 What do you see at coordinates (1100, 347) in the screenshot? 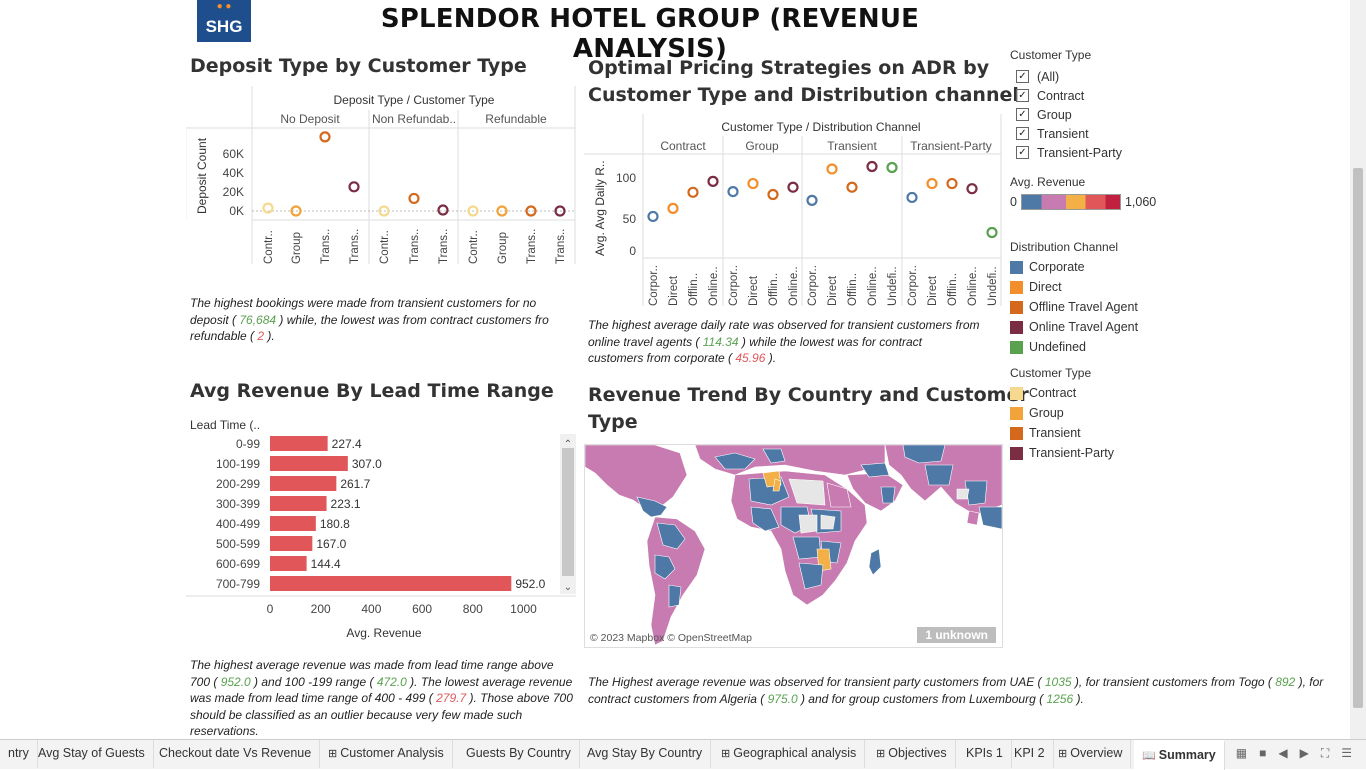
I see `dist-legend-item: Undefined` at bounding box center [1100, 347].